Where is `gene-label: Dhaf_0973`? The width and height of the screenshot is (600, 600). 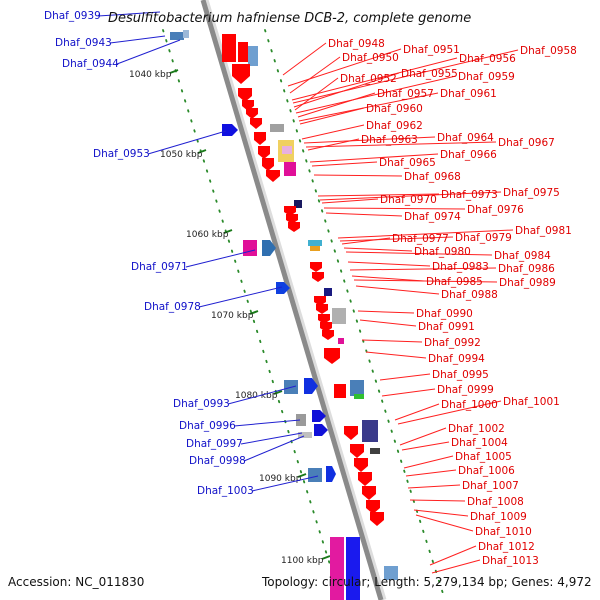
gene-label: Dhaf_0973 is located at coordinates (469, 195).